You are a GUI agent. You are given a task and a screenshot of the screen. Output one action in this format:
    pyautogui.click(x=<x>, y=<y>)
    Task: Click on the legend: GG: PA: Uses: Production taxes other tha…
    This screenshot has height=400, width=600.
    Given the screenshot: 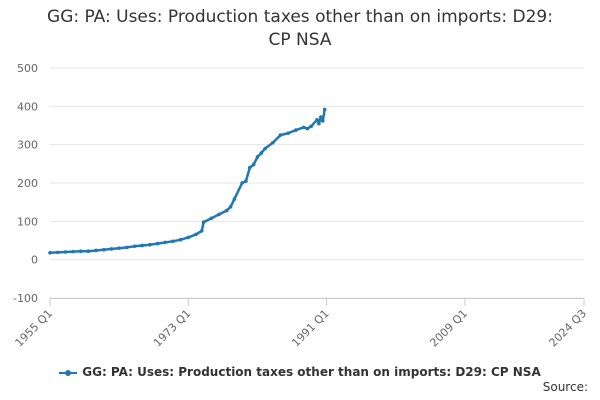 What is the action you would take?
    pyautogui.click(x=300, y=372)
    